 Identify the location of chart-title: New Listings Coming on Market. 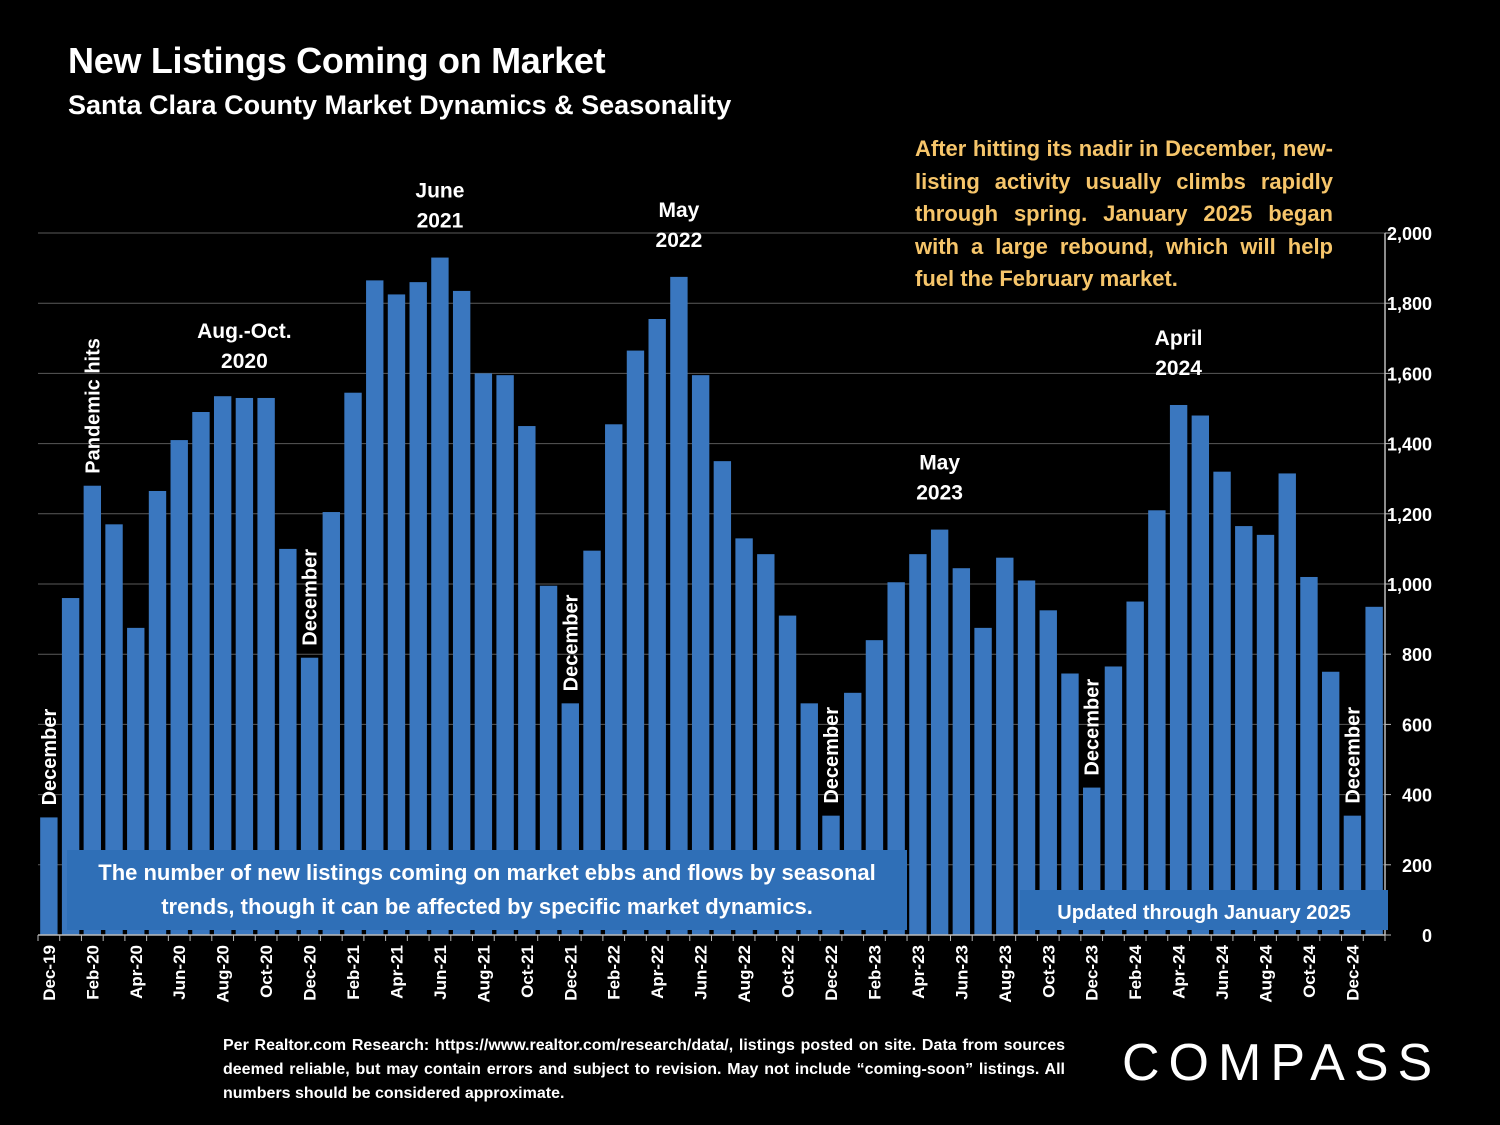
(337, 60).